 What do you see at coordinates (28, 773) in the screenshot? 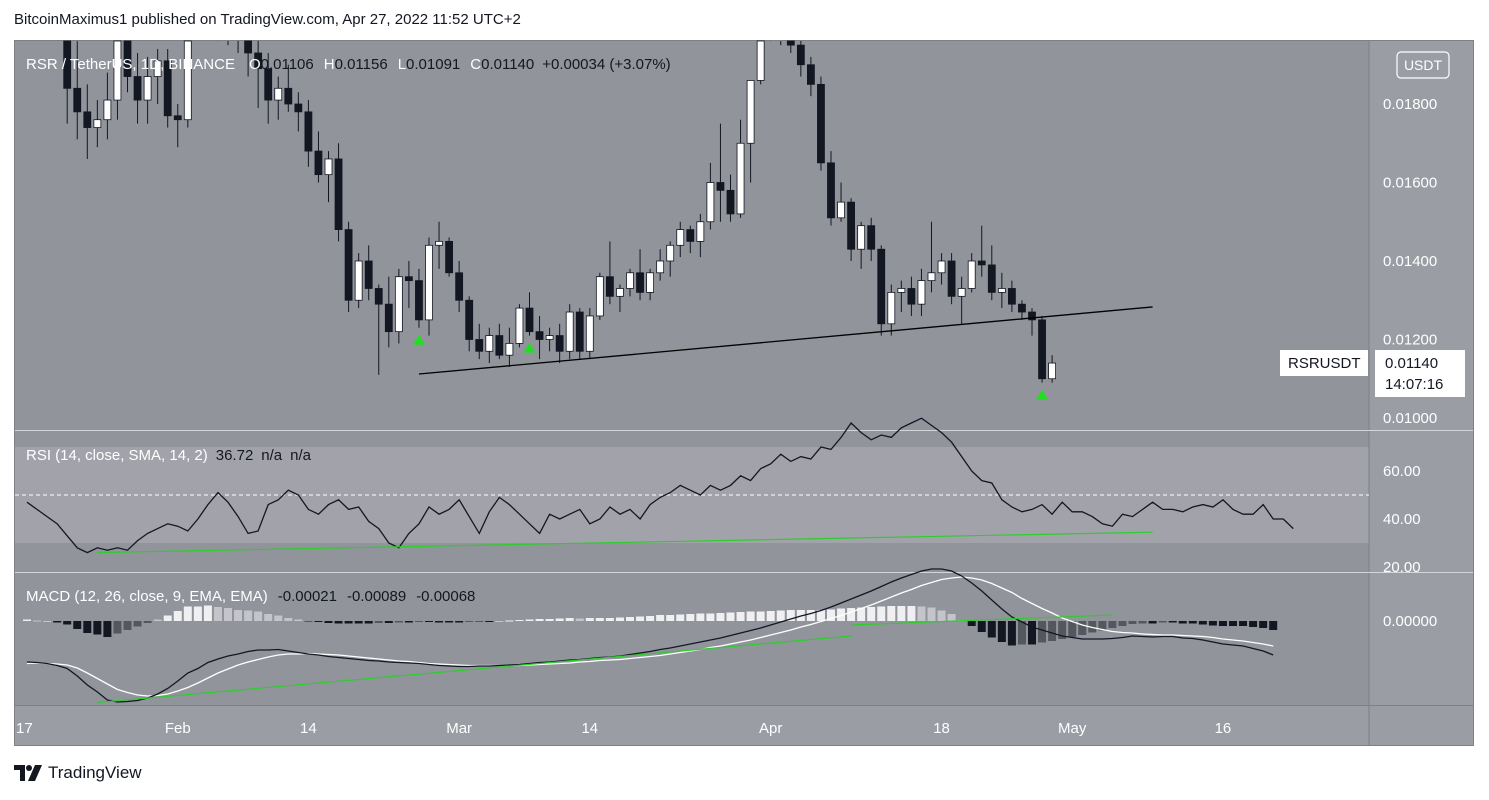
I see `tradingview-logo-icon` at bounding box center [28, 773].